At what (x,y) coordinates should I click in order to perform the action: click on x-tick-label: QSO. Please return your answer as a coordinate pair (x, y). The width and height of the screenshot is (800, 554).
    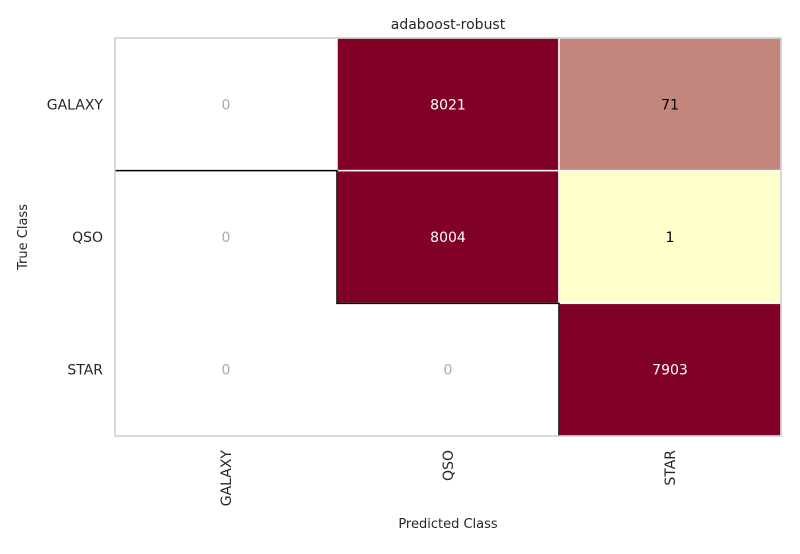
    Looking at the image, I should click on (449, 465).